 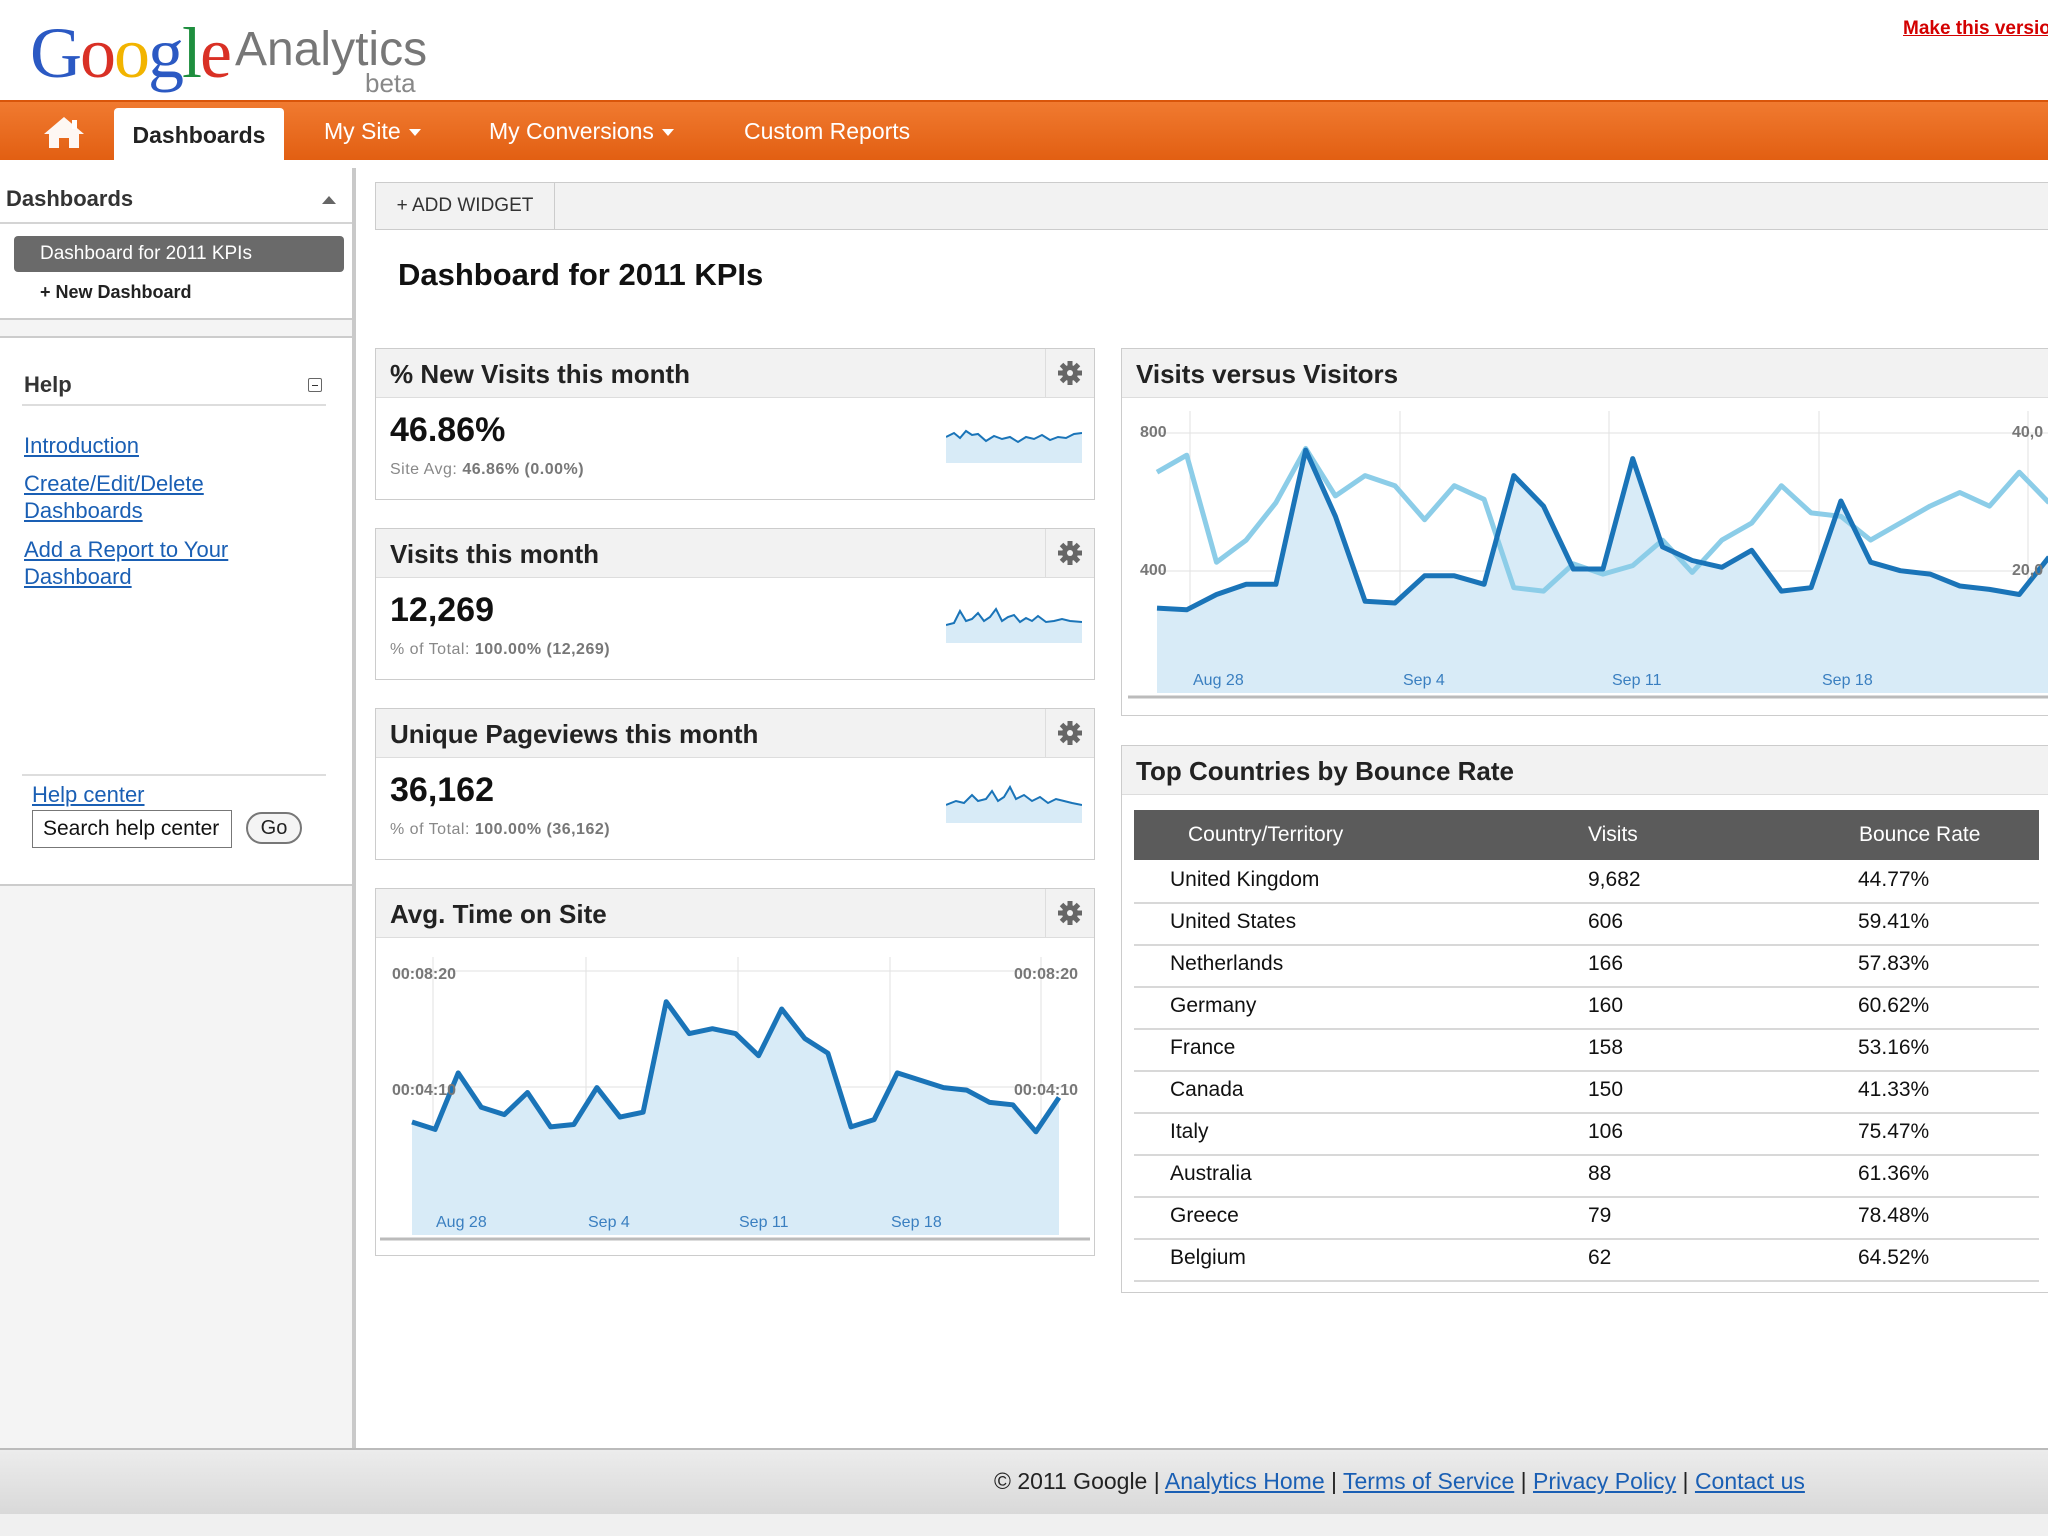 What do you see at coordinates (1071, 1481) in the screenshot?
I see `copyright-text: © 2011 Google` at bounding box center [1071, 1481].